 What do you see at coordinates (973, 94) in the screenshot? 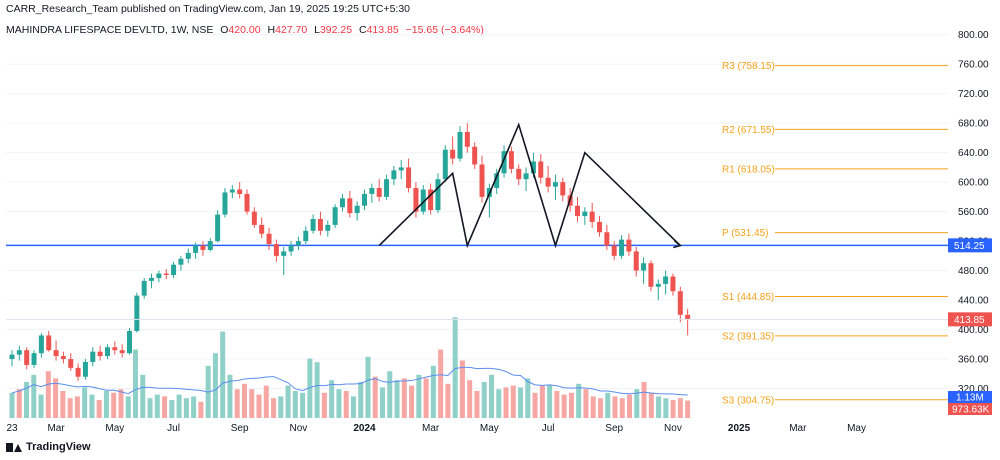
I see `y-tick-label: 720.00` at bounding box center [973, 94].